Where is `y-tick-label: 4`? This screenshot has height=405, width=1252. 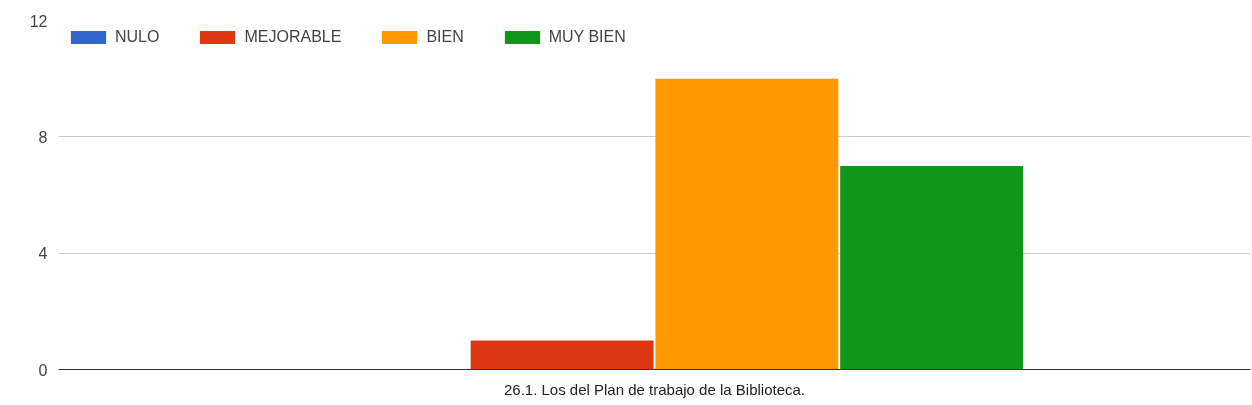
y-tick-label: 4 is located at coordinates (43, 254).